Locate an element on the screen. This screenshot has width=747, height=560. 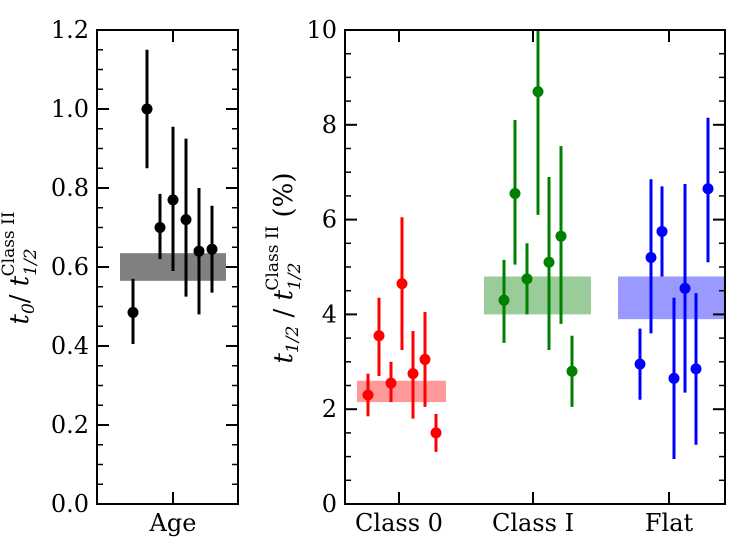
y-tick-label: 0.2 is located at coordinates (70, 425).